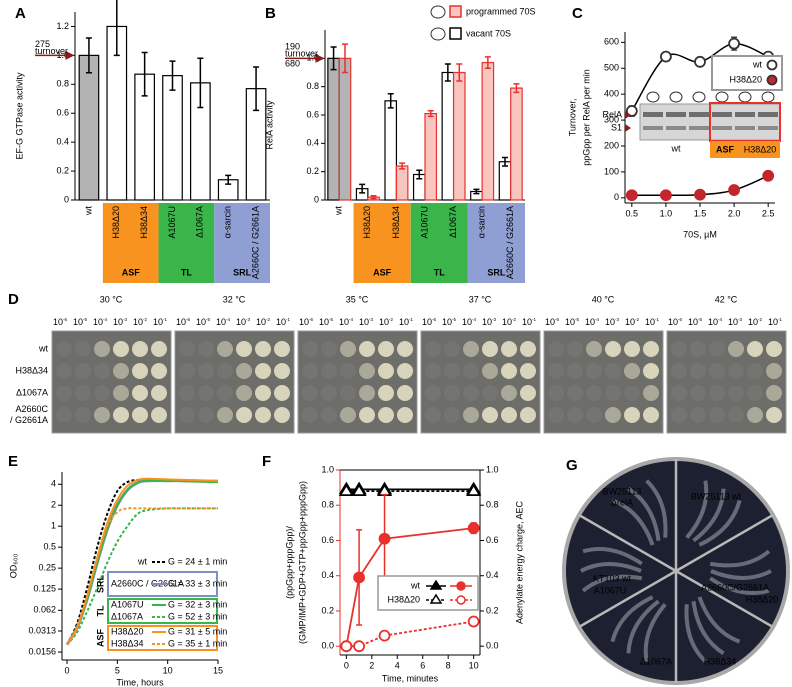  What do you see at coordinates (53, 484) in the screenshot?
I see `y-tick-label: 4` at bounding box center [53, 484].